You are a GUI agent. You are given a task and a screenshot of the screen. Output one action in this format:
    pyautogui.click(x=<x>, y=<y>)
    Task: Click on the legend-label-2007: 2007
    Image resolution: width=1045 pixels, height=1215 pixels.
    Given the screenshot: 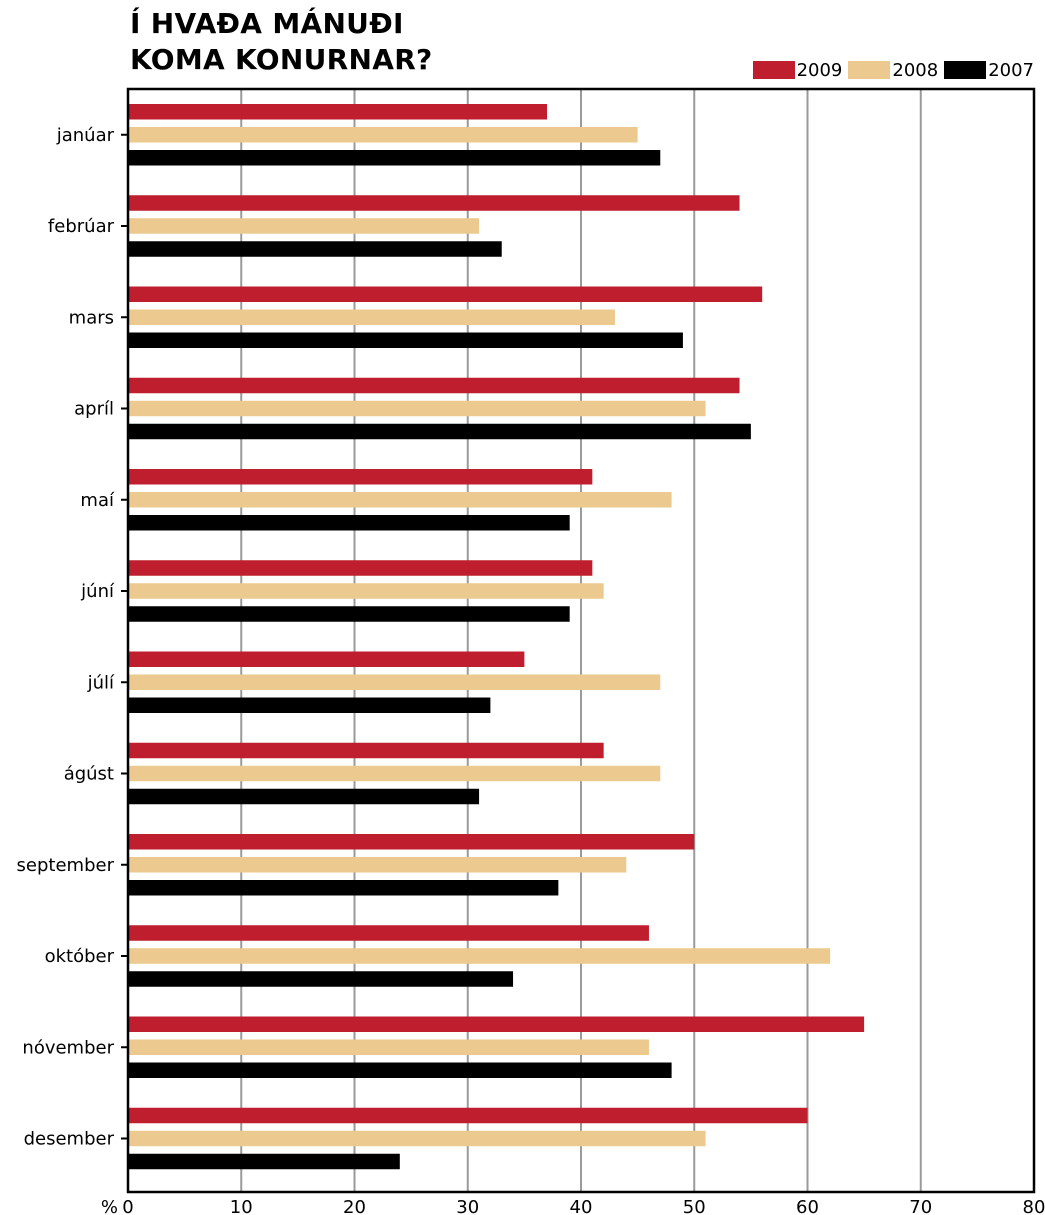 What is the action you would take?
    pyautogui.click(x=1011, y=70)
    